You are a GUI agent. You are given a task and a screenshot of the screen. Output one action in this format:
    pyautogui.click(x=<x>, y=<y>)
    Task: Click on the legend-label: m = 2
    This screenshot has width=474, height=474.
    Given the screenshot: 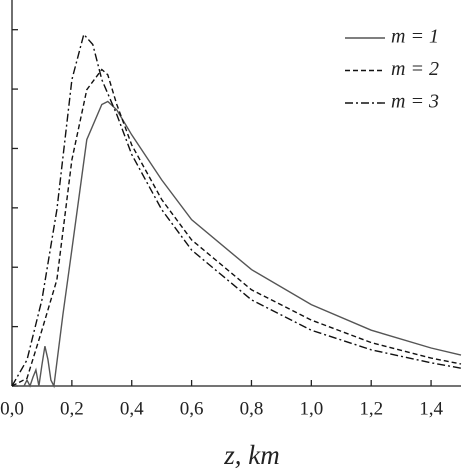 What is the action you would take?
    pyautogui.click(x=415, y=69)
    